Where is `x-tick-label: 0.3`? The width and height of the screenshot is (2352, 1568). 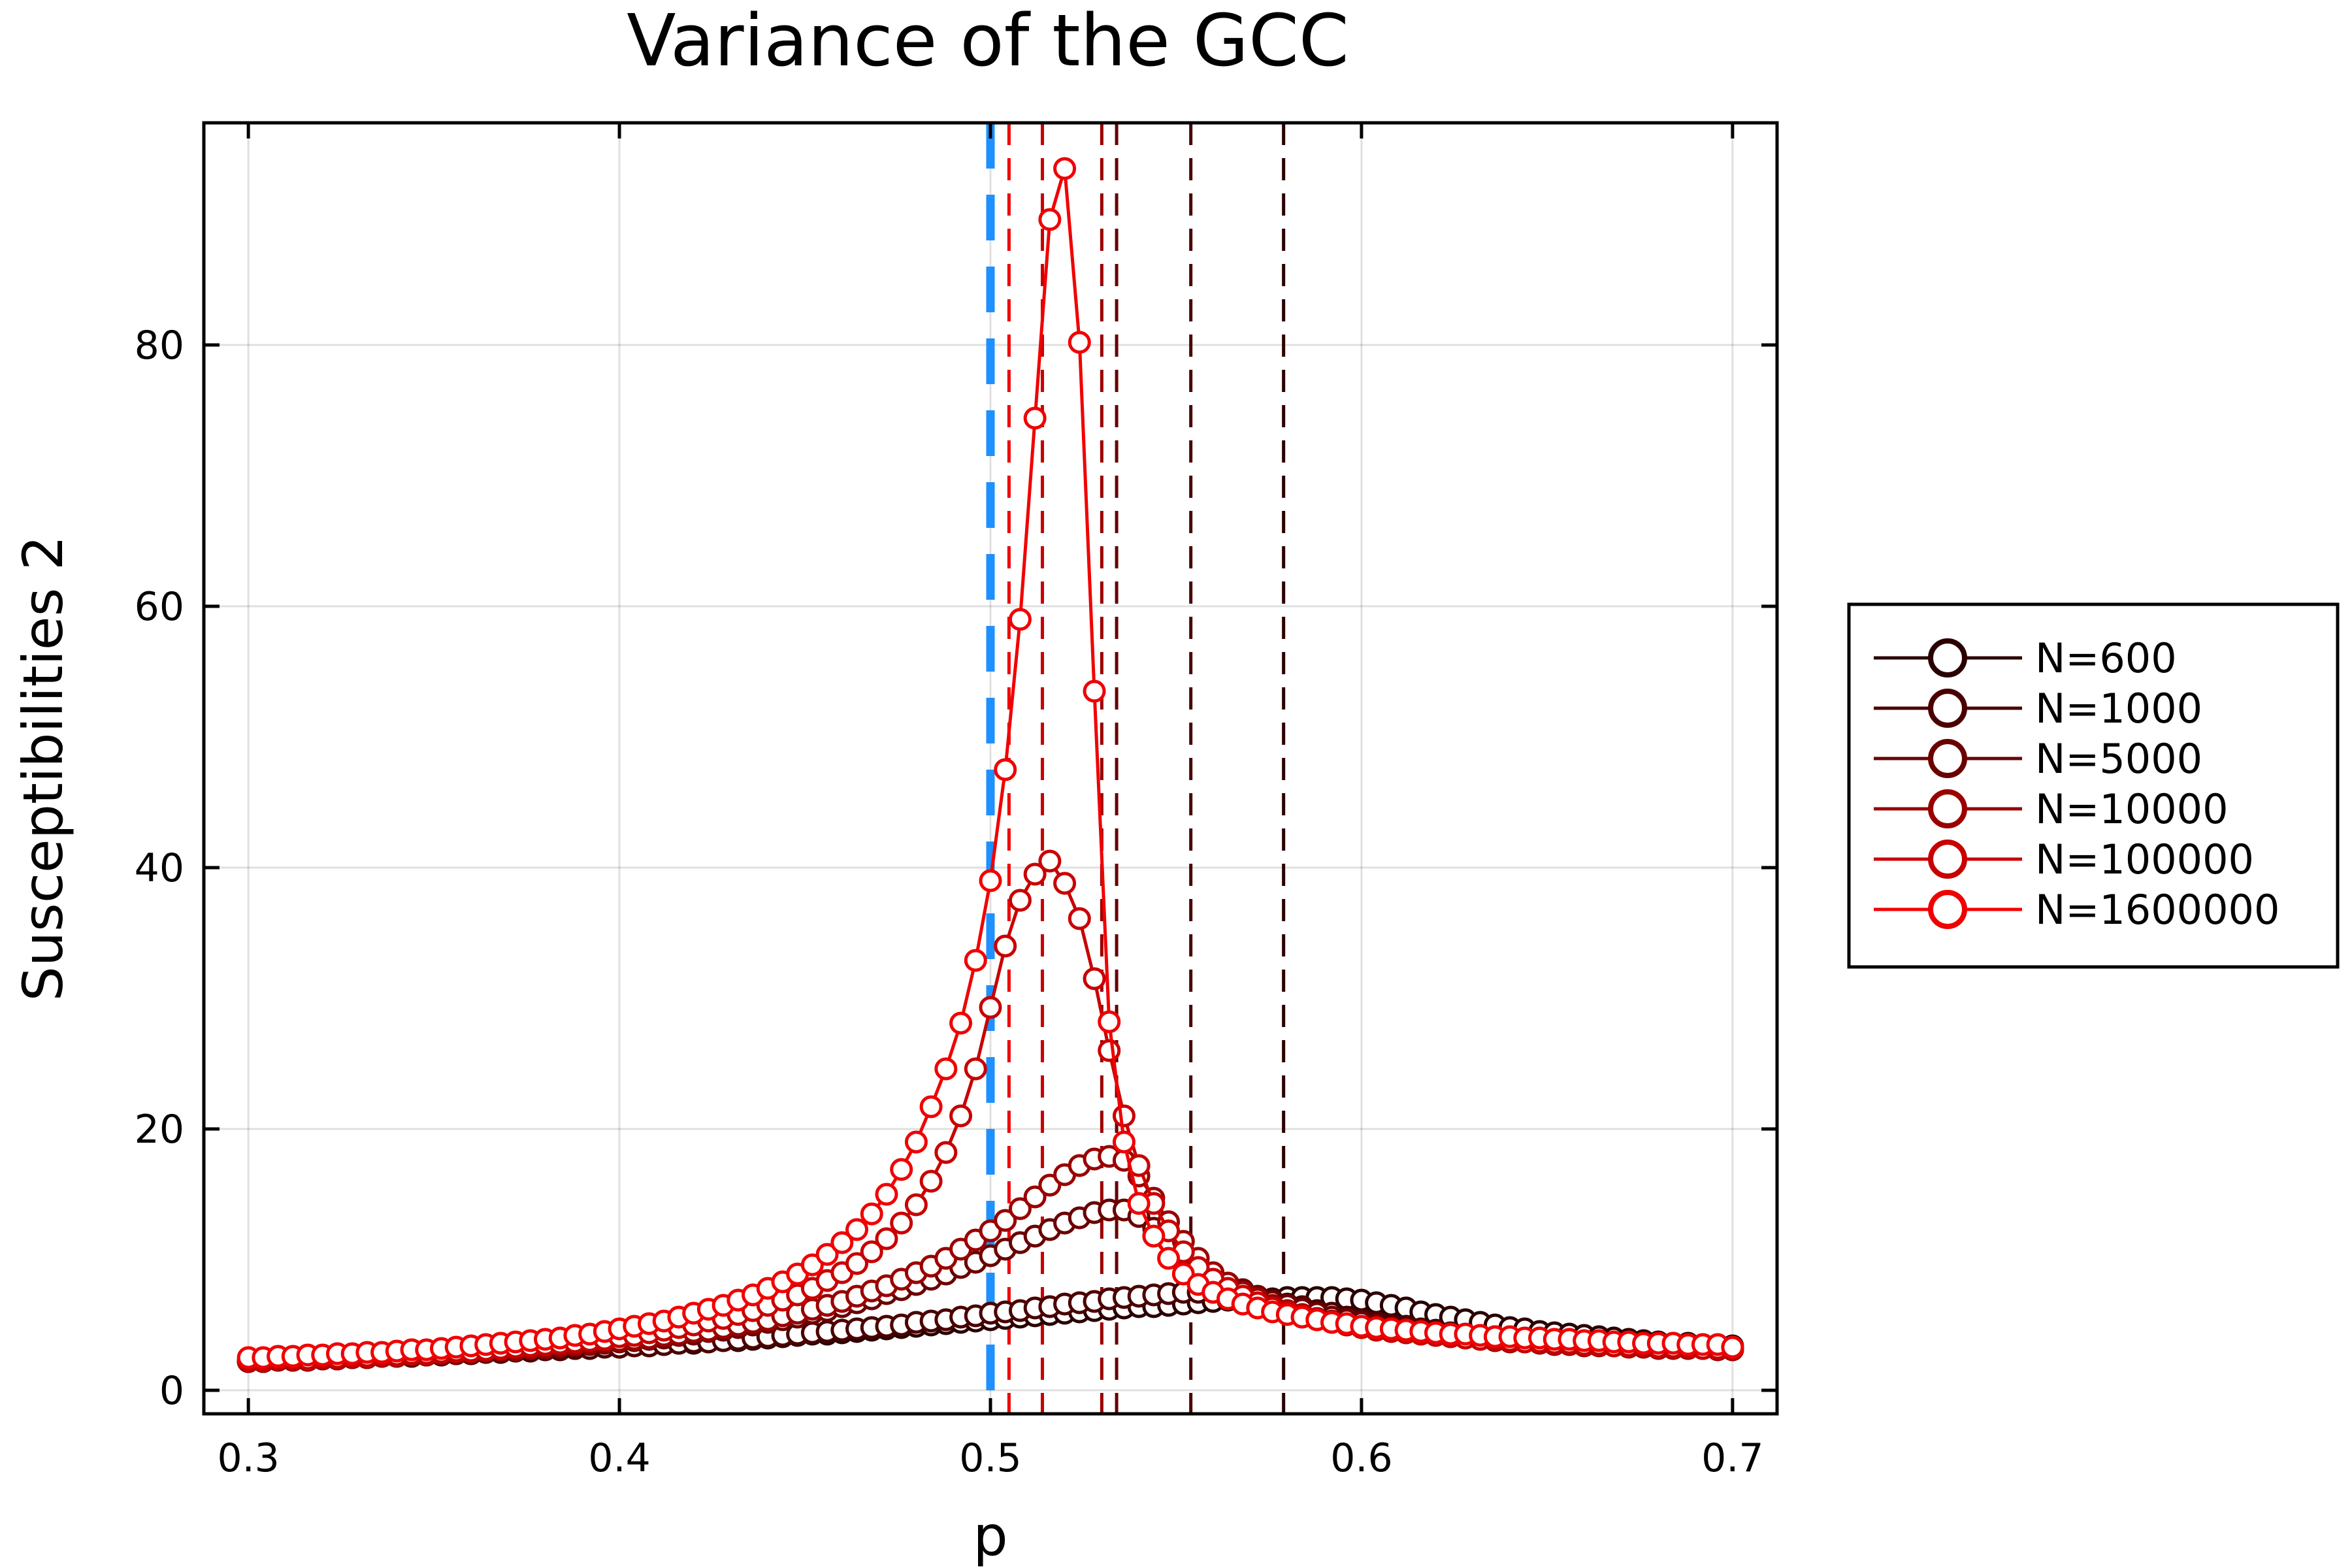
x-tick-label: 0.3 is located at coordinates (248, 1458).